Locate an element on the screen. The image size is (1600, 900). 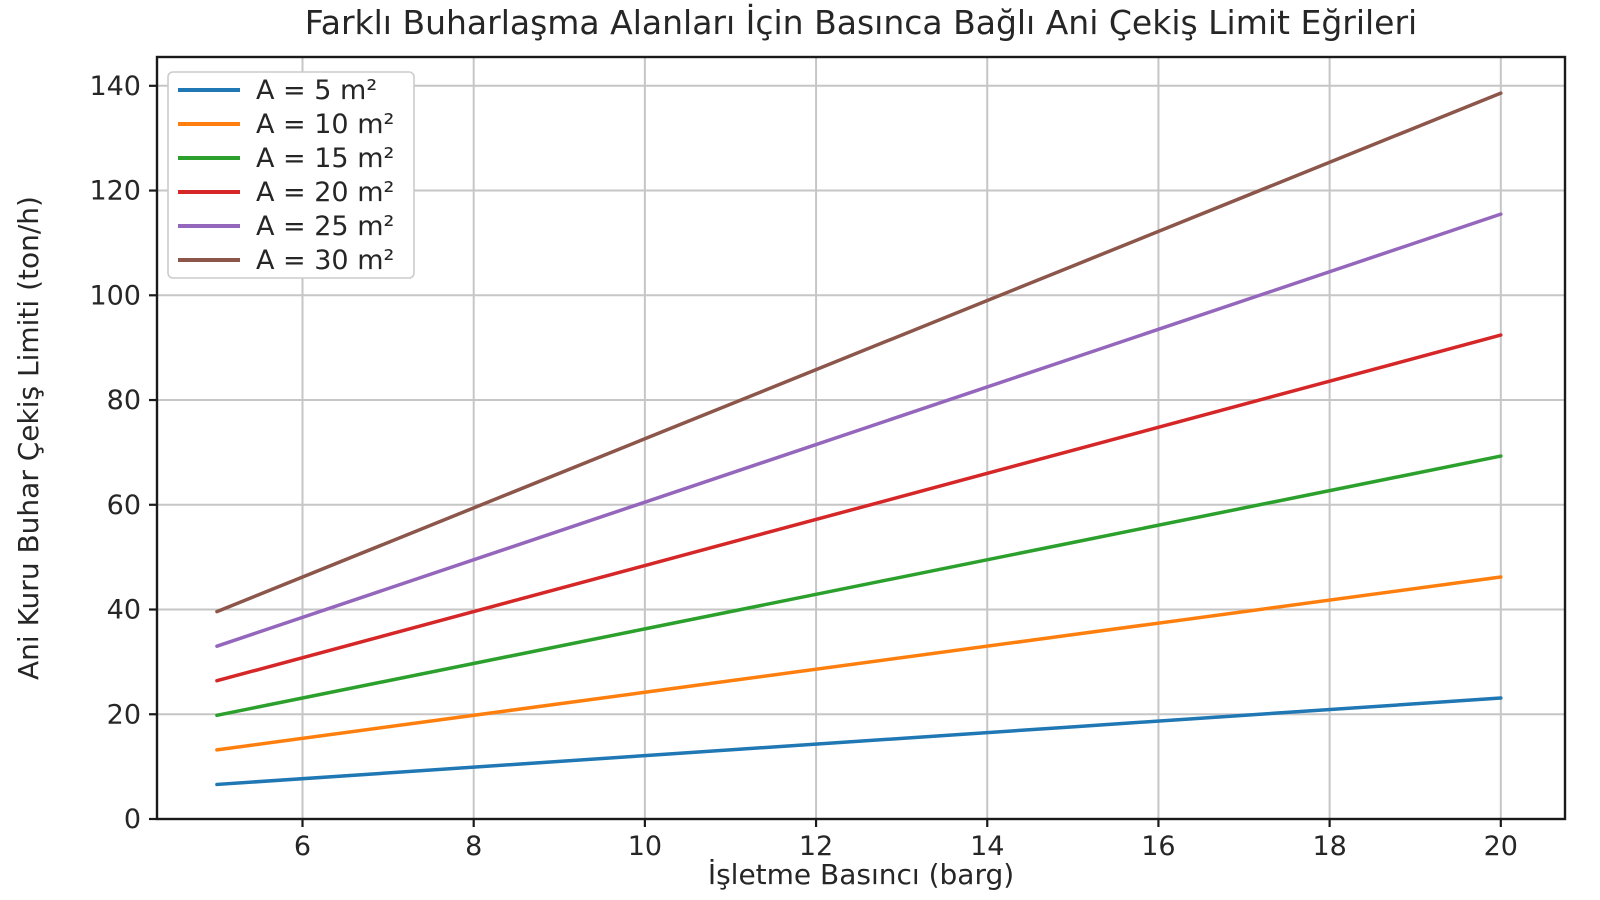
y-axis-label: Ani Kuru Buhar Çekiş Limiti (ton/h) is located at coordinates (28, 438).